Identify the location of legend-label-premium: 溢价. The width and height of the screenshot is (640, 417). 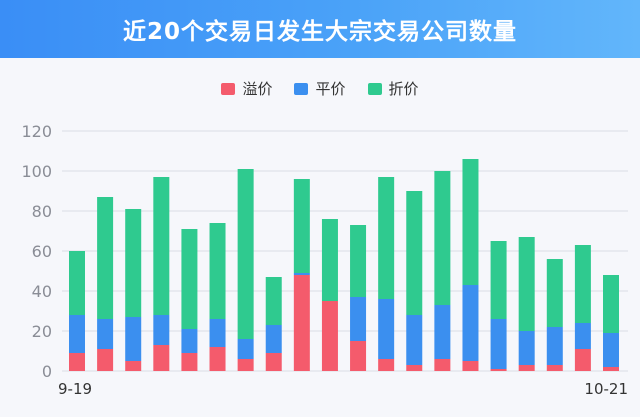
(257, 89).